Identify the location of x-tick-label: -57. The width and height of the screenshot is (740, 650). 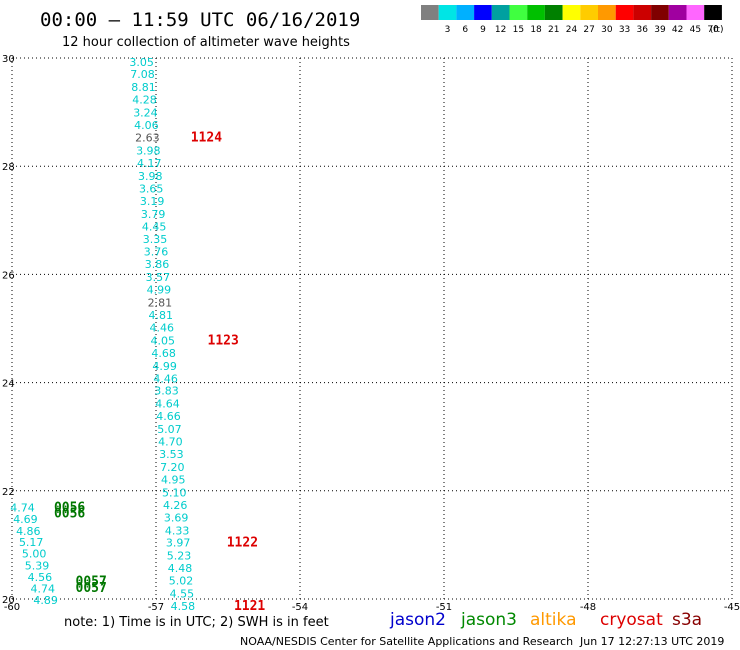
(156, 607).